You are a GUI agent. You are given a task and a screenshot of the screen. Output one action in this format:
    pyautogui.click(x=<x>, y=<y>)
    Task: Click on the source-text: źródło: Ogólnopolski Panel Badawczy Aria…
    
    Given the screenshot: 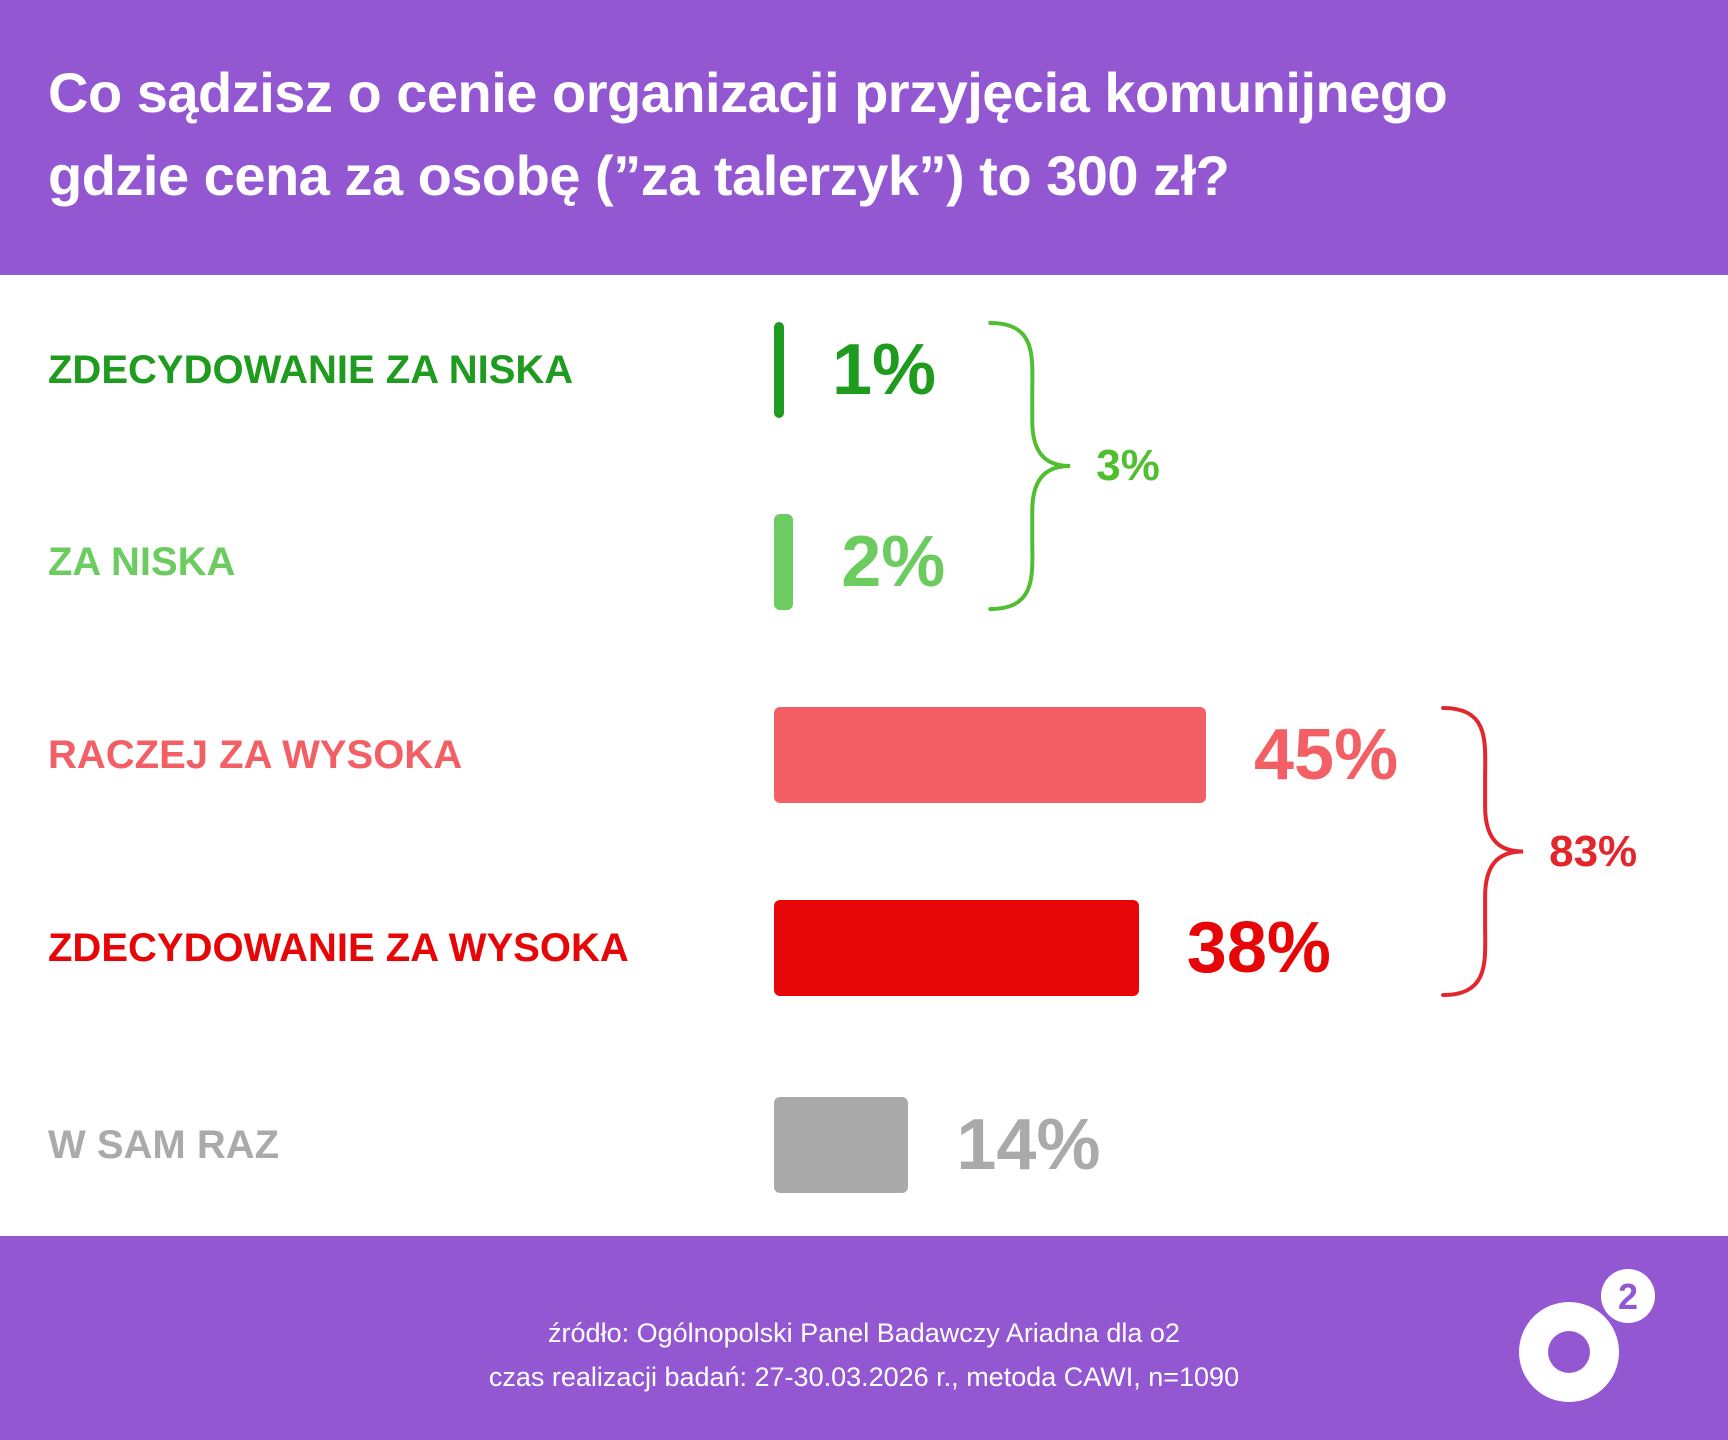 What is the action you would take?
    pyautogui.click(x=864, y=1333)
    